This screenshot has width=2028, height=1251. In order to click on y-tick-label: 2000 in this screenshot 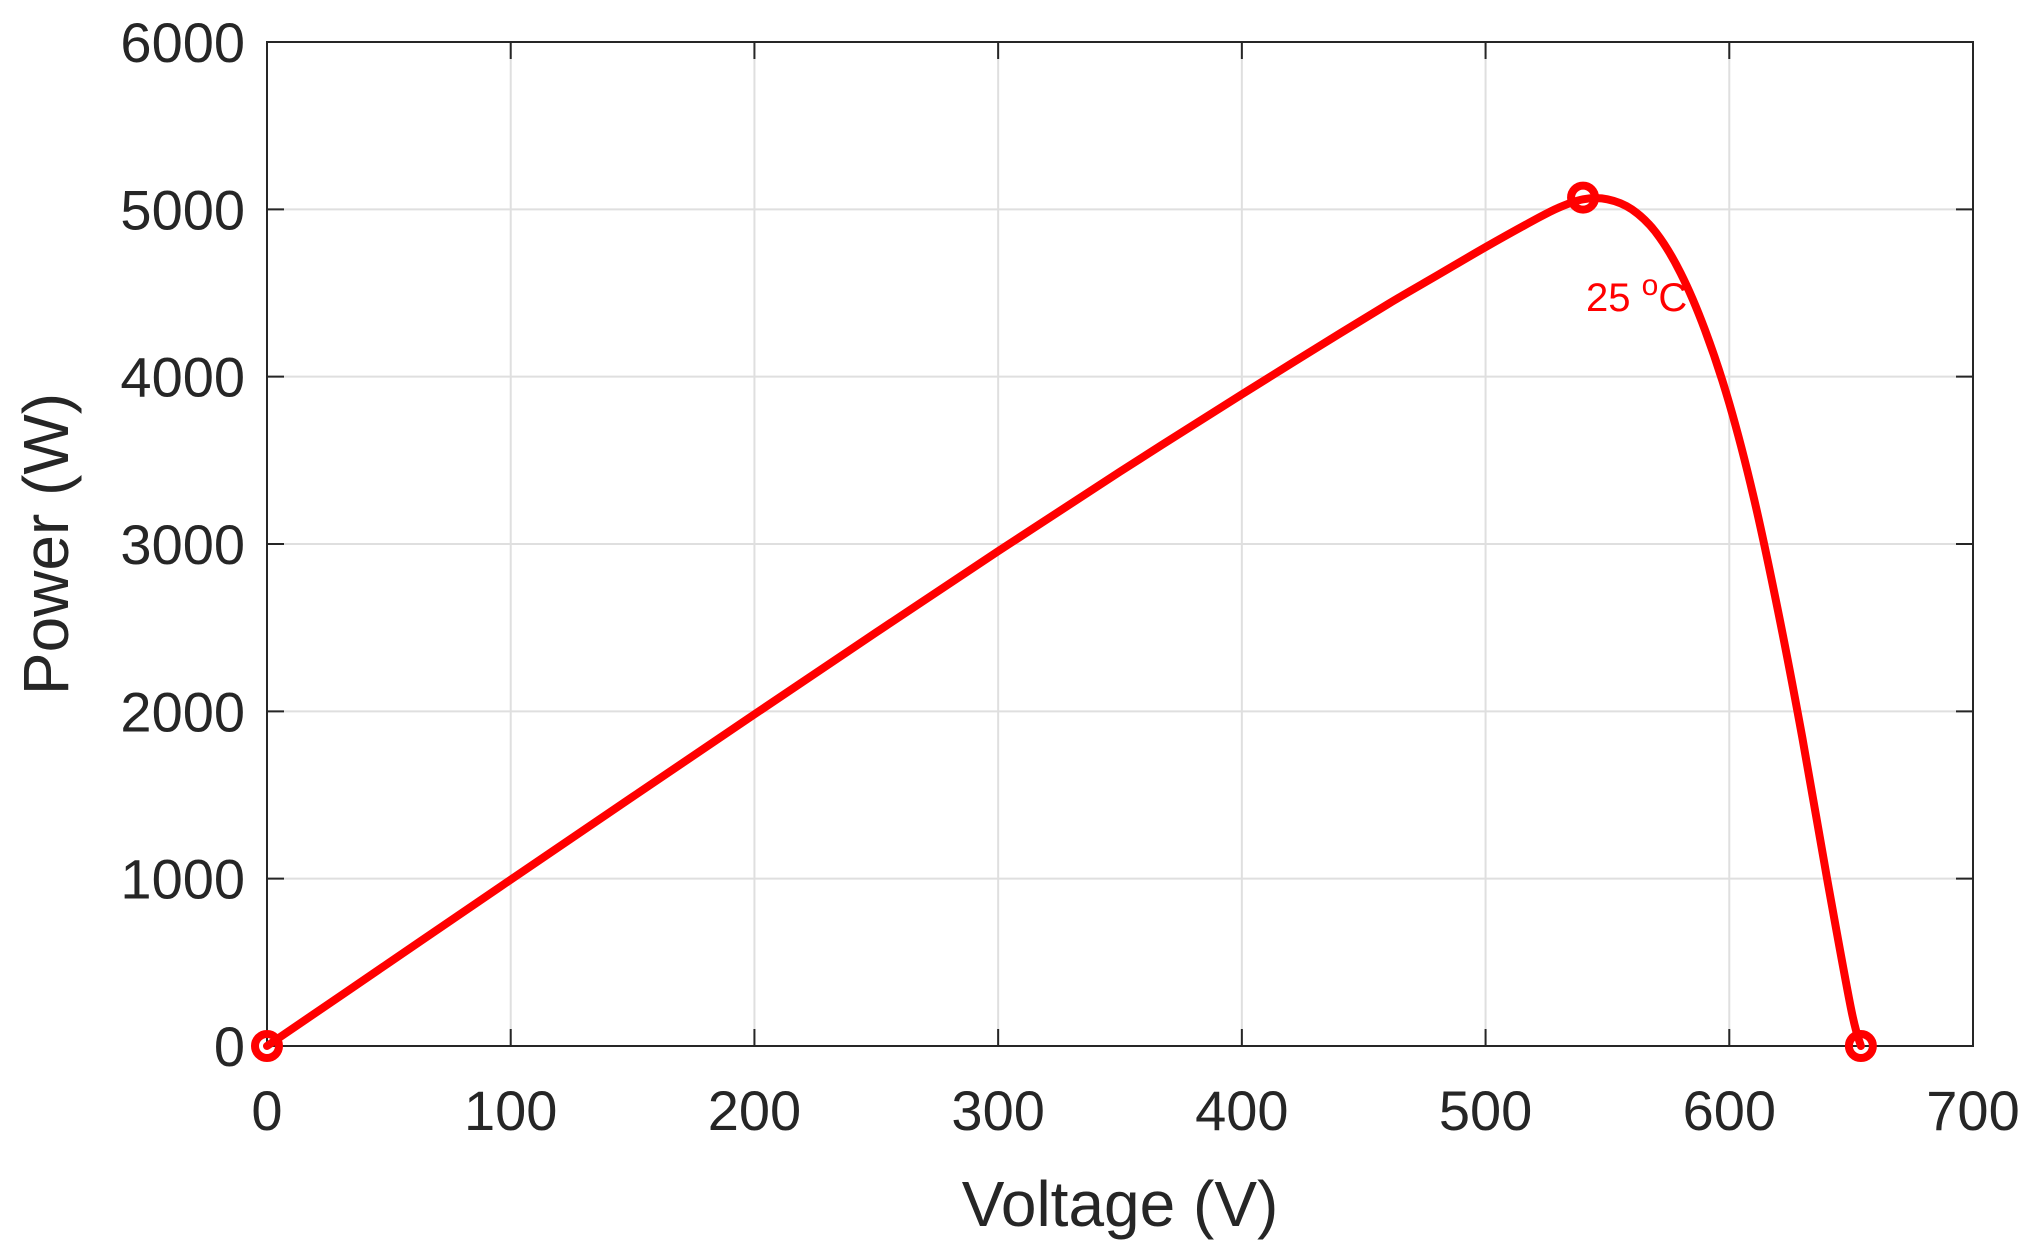, I will do `click(182, 711)`.